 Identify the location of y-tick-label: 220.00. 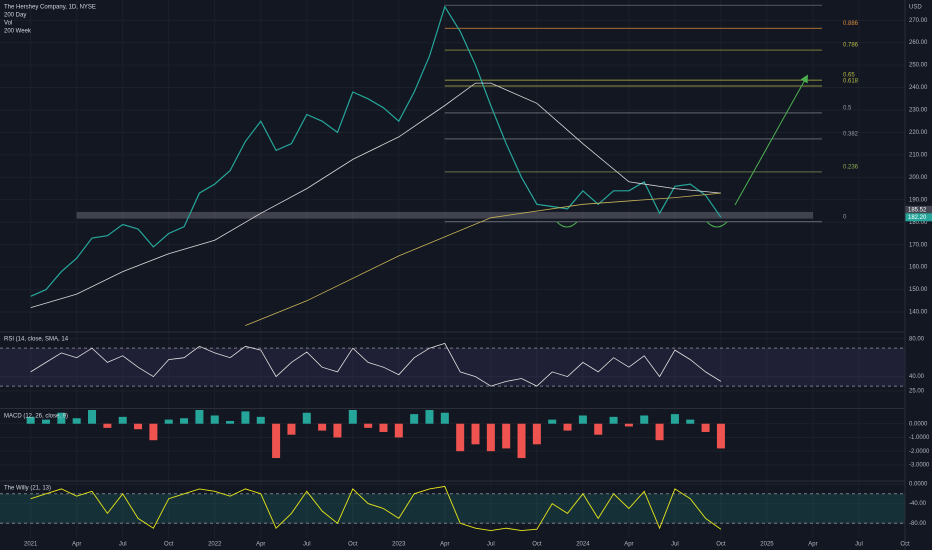
(918, 133).